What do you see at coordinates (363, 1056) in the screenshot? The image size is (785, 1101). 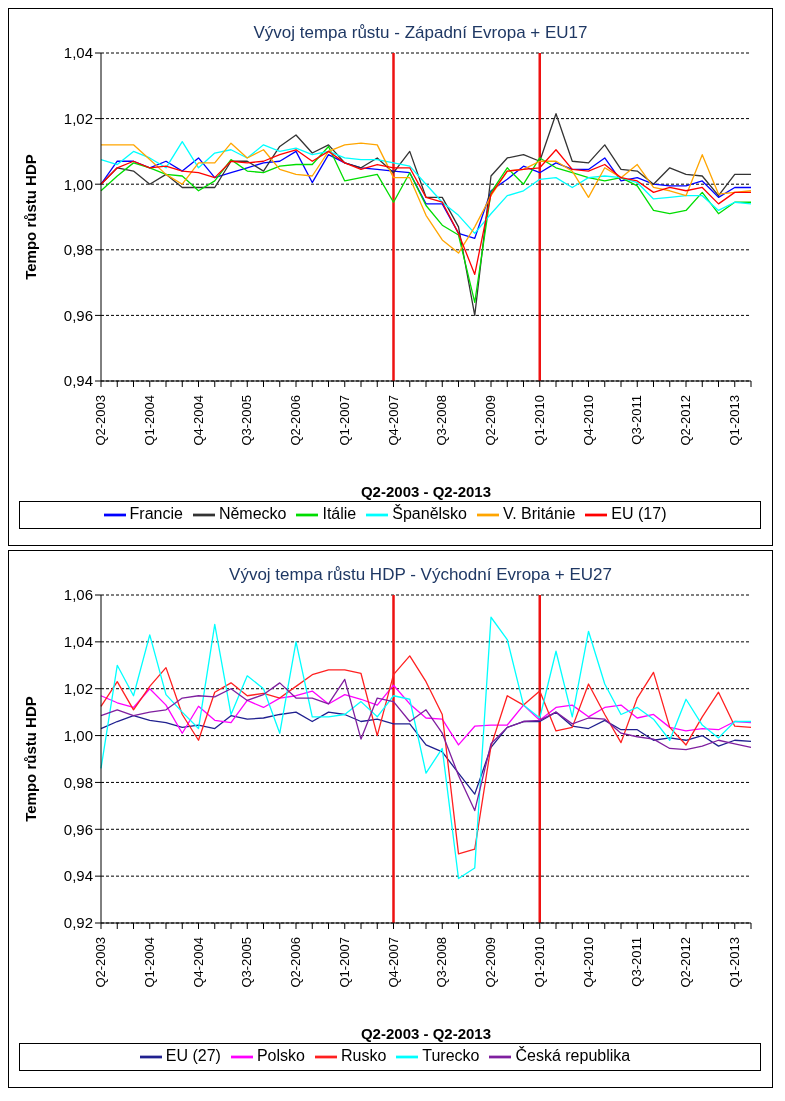 I see `legend-label: Rusko` at bounding box center [363, 1056].